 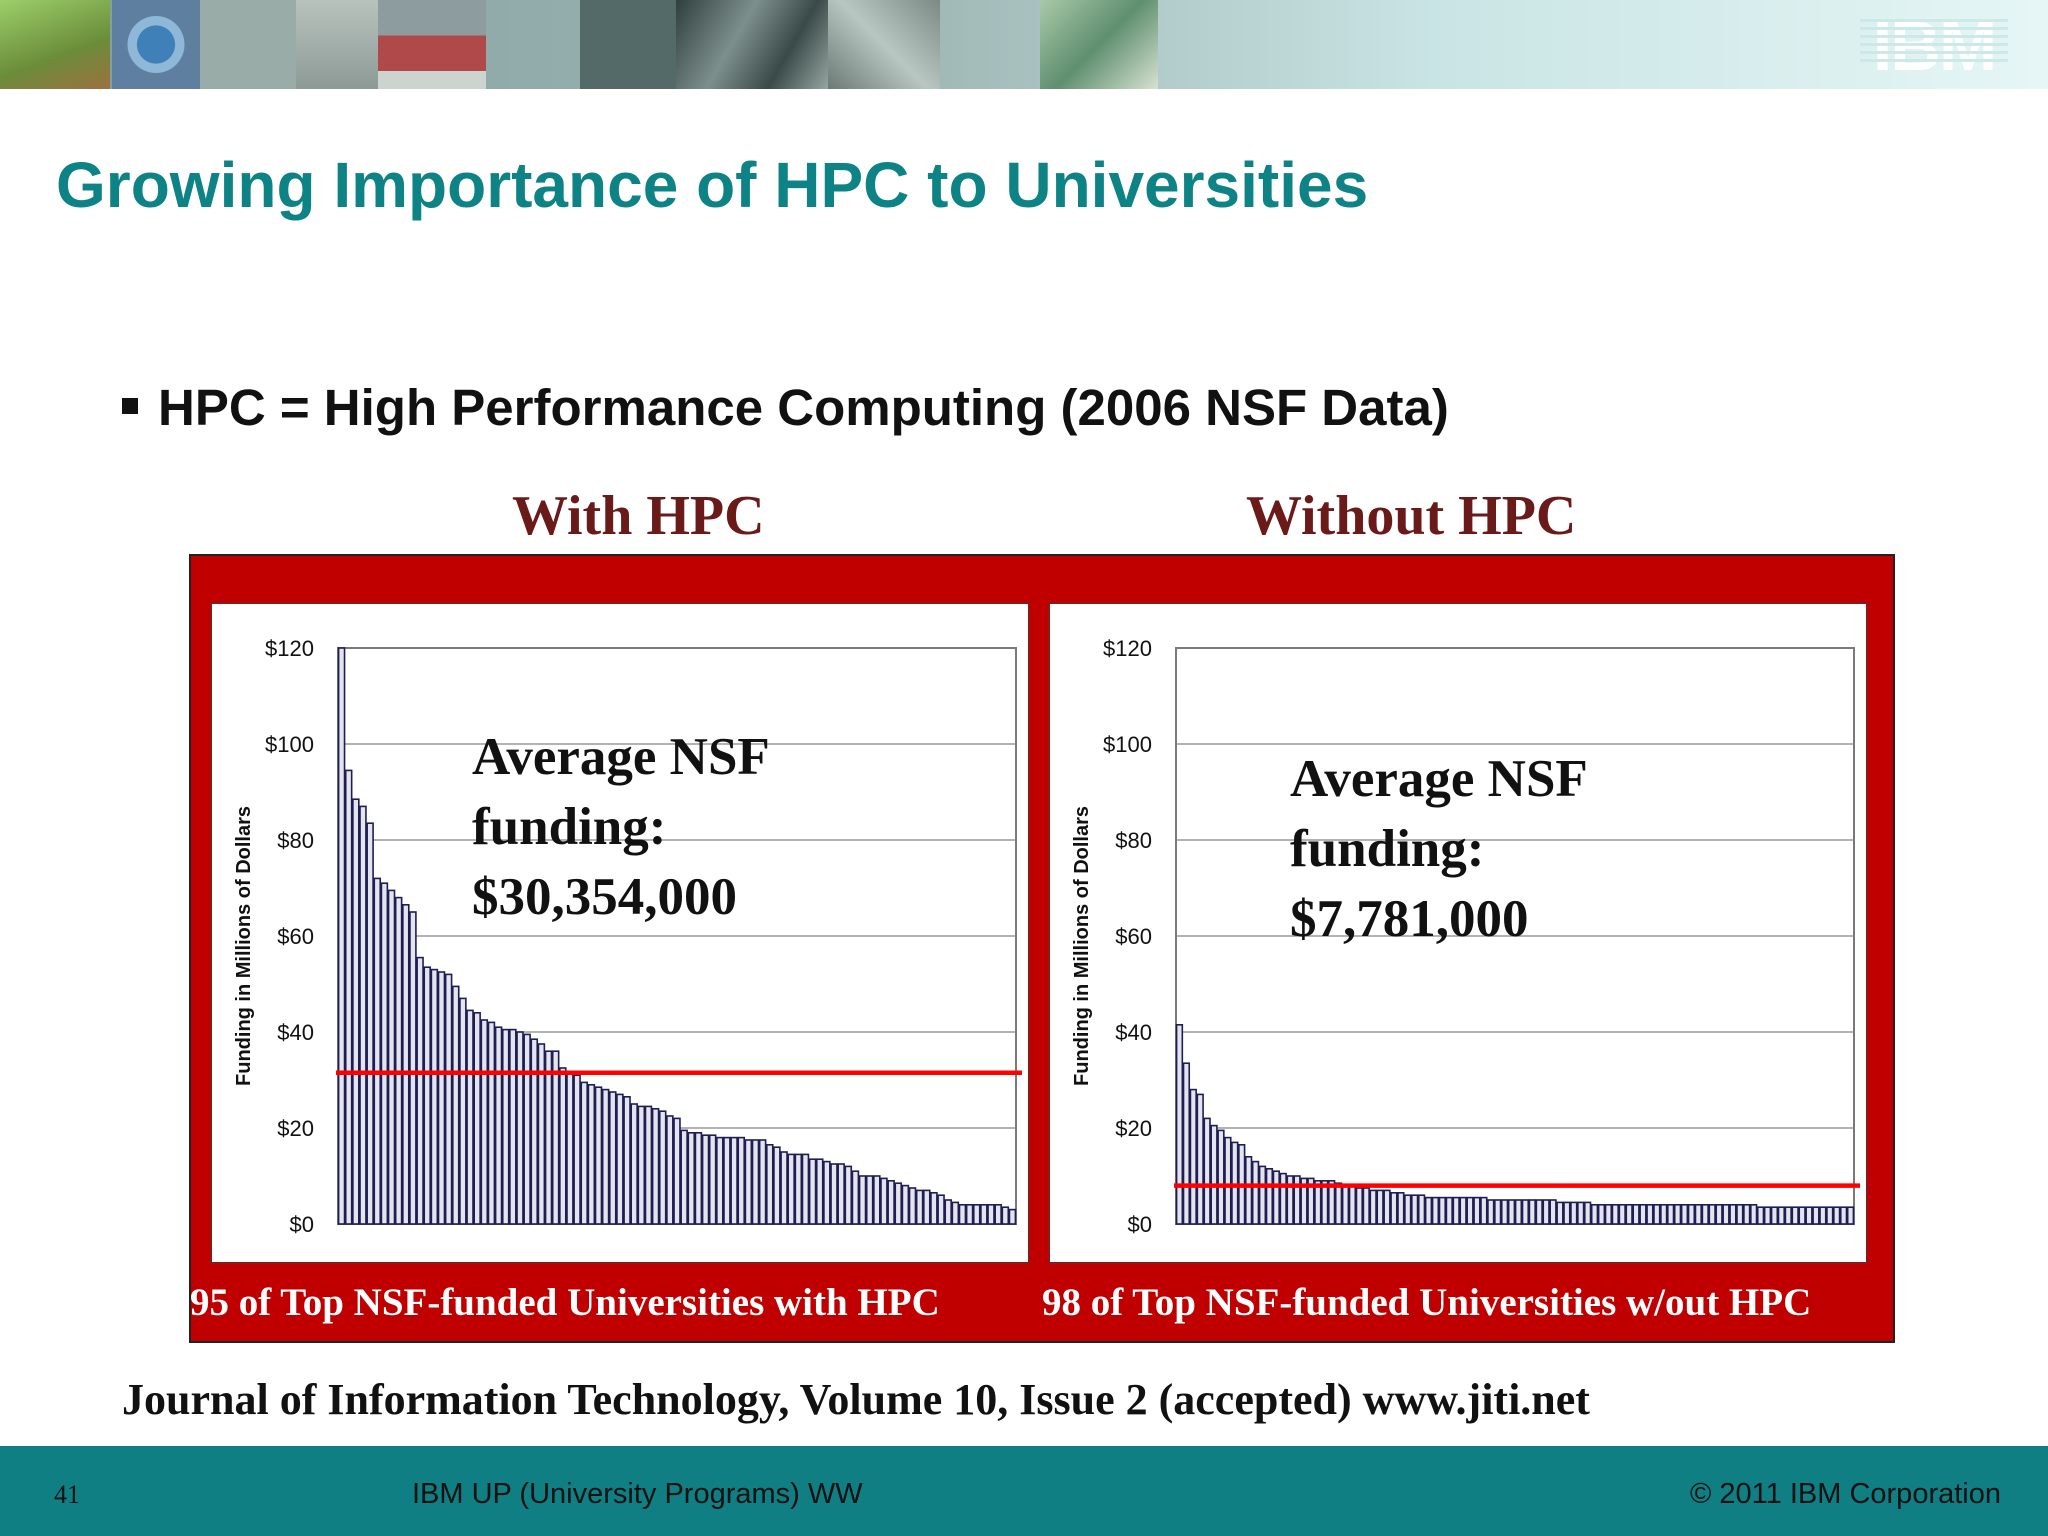 What do you see at coordinates (1024, 44) in the screenshot?
I see `header-banner: IBM` at bounding box center [1024, 44].